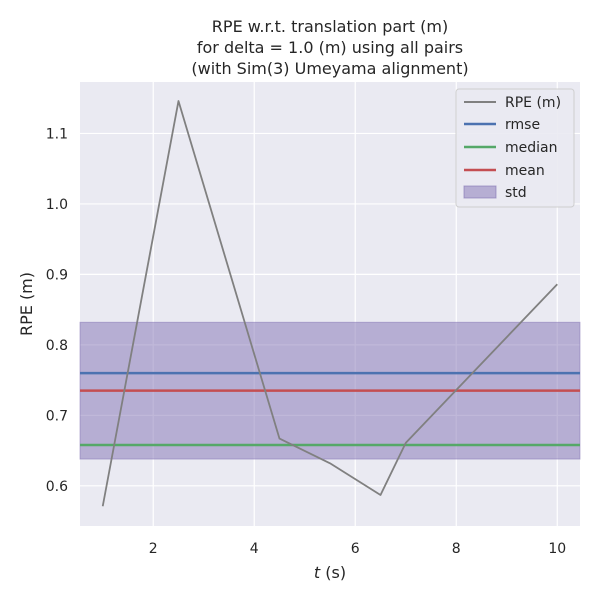  I want to click on x-tick-label: 2, so click(153, 549).